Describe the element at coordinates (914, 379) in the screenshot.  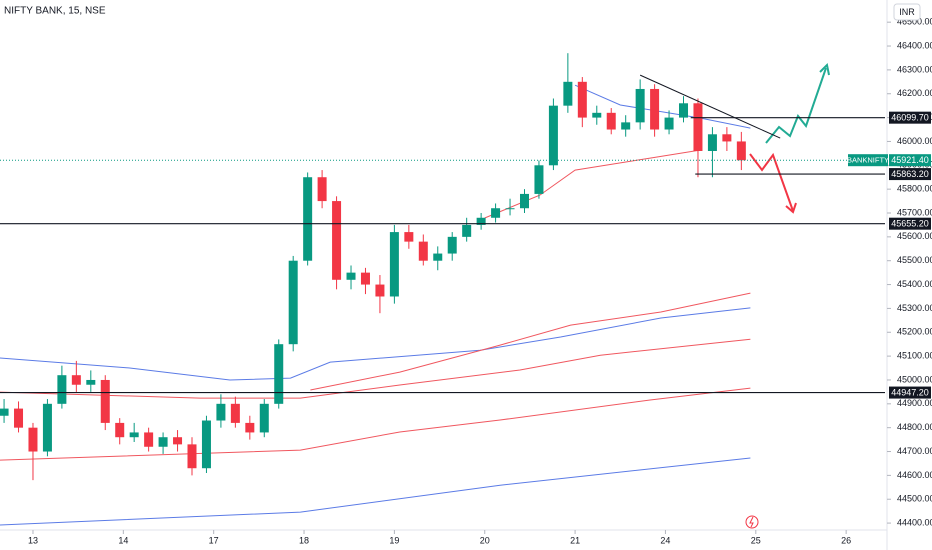
I see `y-tick-label: 45000.00` at that location.